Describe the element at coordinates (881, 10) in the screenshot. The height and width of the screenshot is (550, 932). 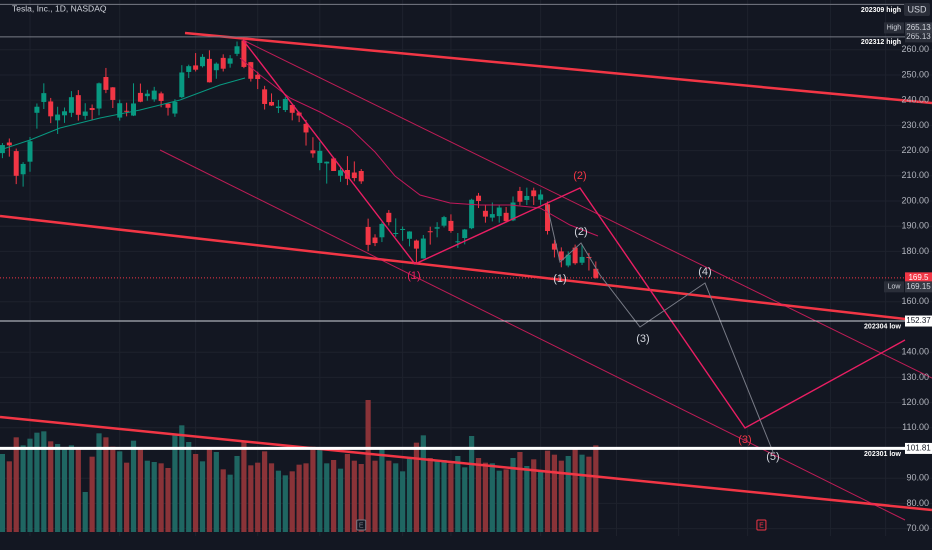
I see `level-name: 202309 high` at that location.